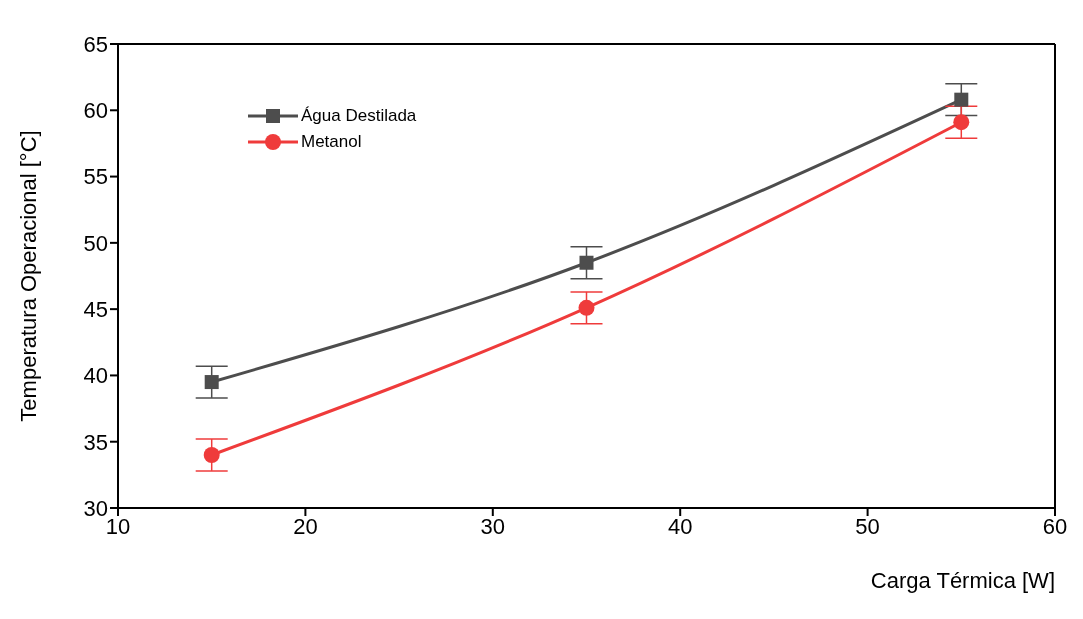  Describe the element at coordinates (118, 526) in the screenshot. I see `x-tick-label: 10` at that location.